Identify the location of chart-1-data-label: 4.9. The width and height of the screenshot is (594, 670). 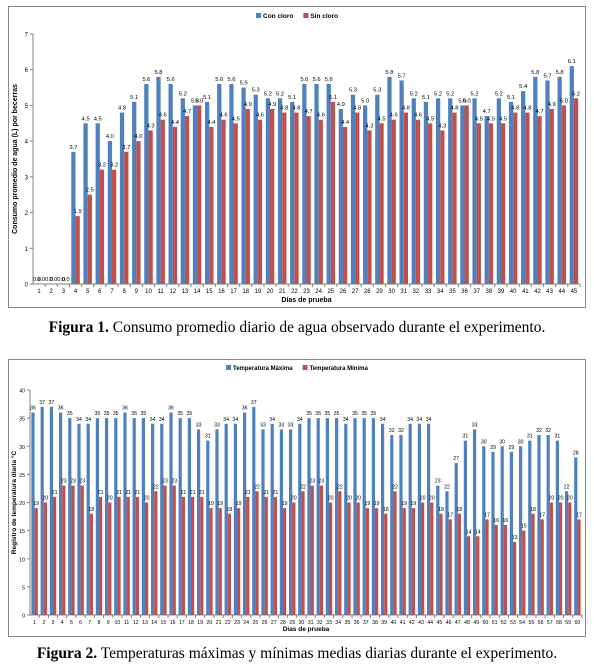
(552, 105).